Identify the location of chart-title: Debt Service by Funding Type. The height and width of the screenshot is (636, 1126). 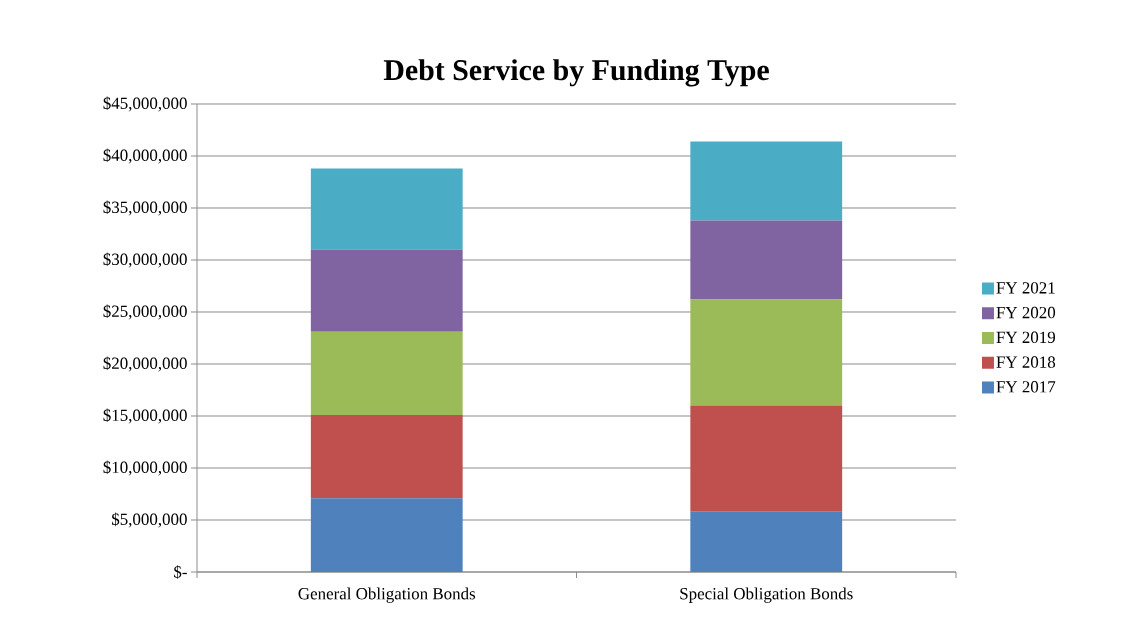
(576, 73).